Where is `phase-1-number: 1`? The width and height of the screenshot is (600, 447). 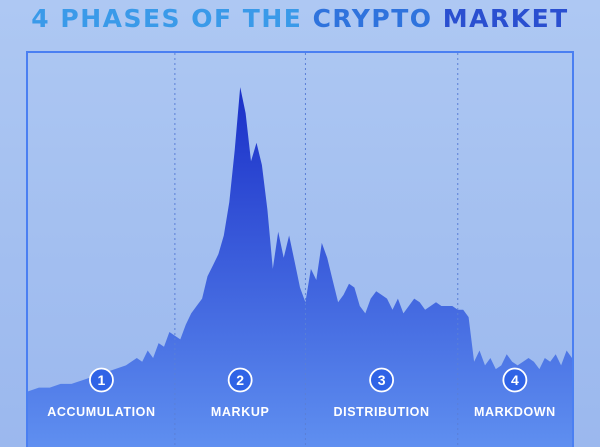 phase-1-number: 1 is located at coordinates (102, 380).